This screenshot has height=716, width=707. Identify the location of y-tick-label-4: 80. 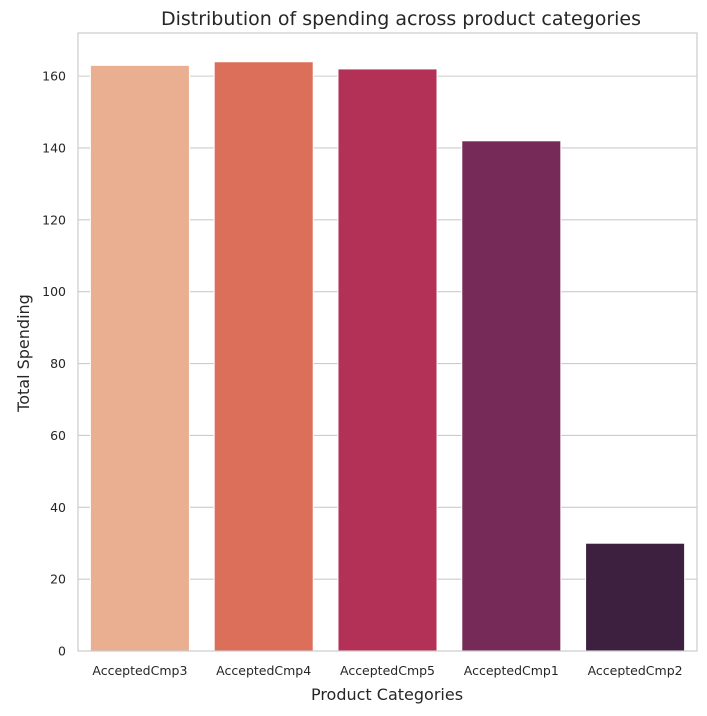
(58, 363).